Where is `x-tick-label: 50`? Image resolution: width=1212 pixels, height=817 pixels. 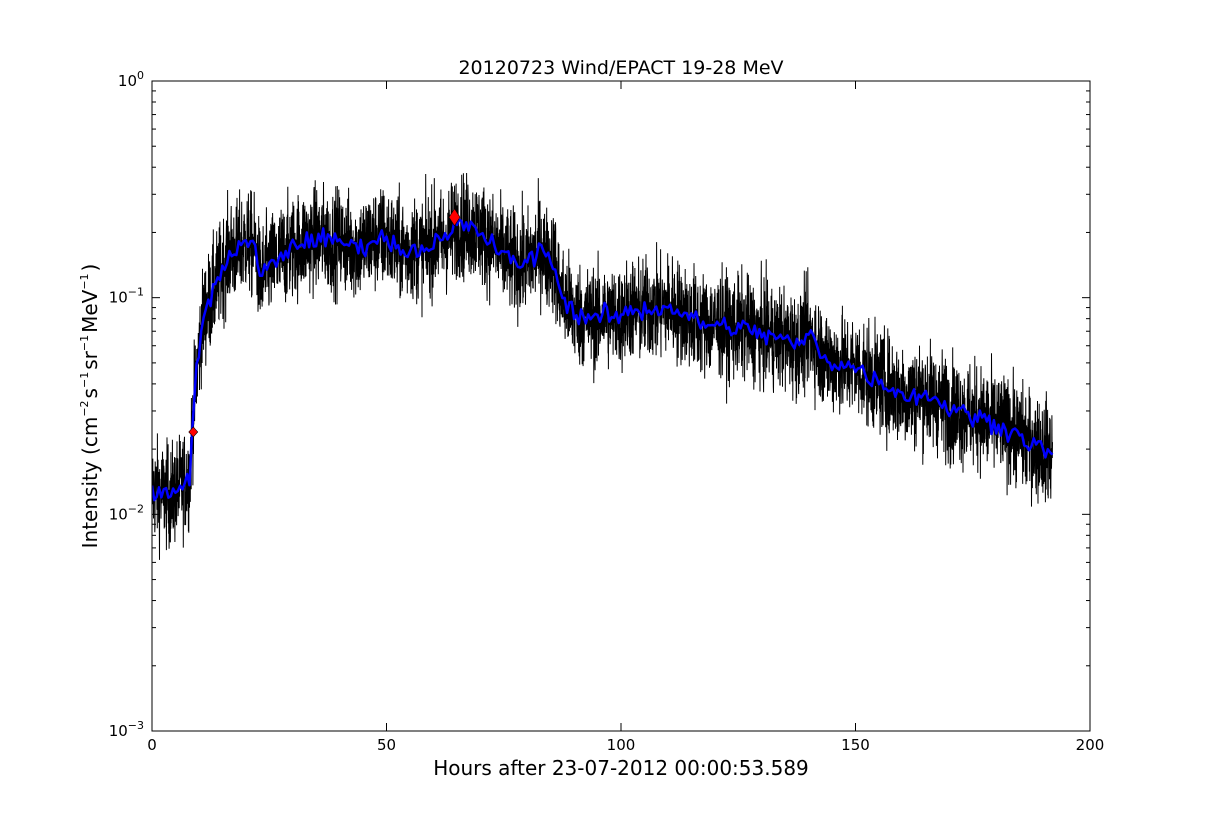 x-tick-label: 50 is located at coordinates (386, 745).